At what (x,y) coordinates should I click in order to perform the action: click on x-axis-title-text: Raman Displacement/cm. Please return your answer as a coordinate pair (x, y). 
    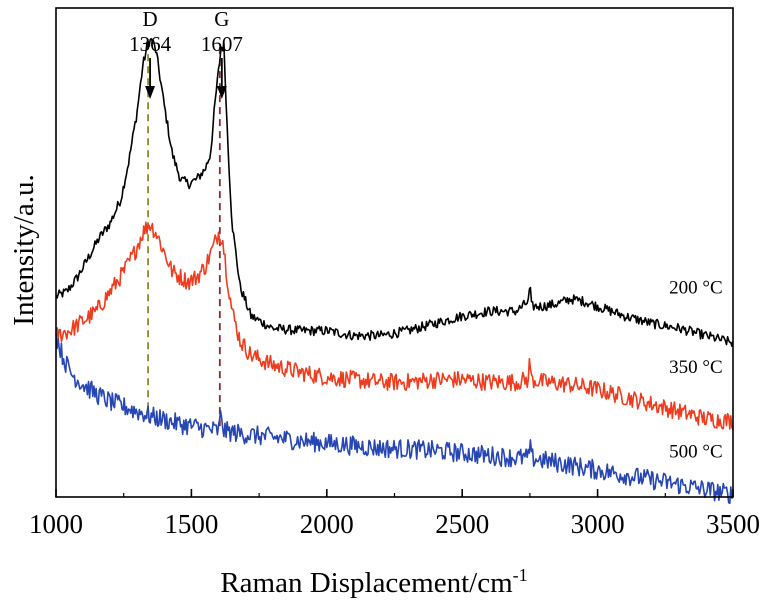
    Looking at the image, I should click on (366, 583).